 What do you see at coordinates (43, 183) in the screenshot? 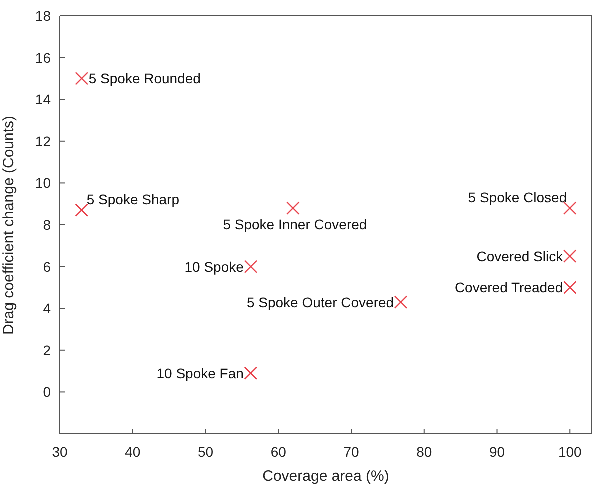
I see `y-tick-label: 10` at bounding box center [43, 183].